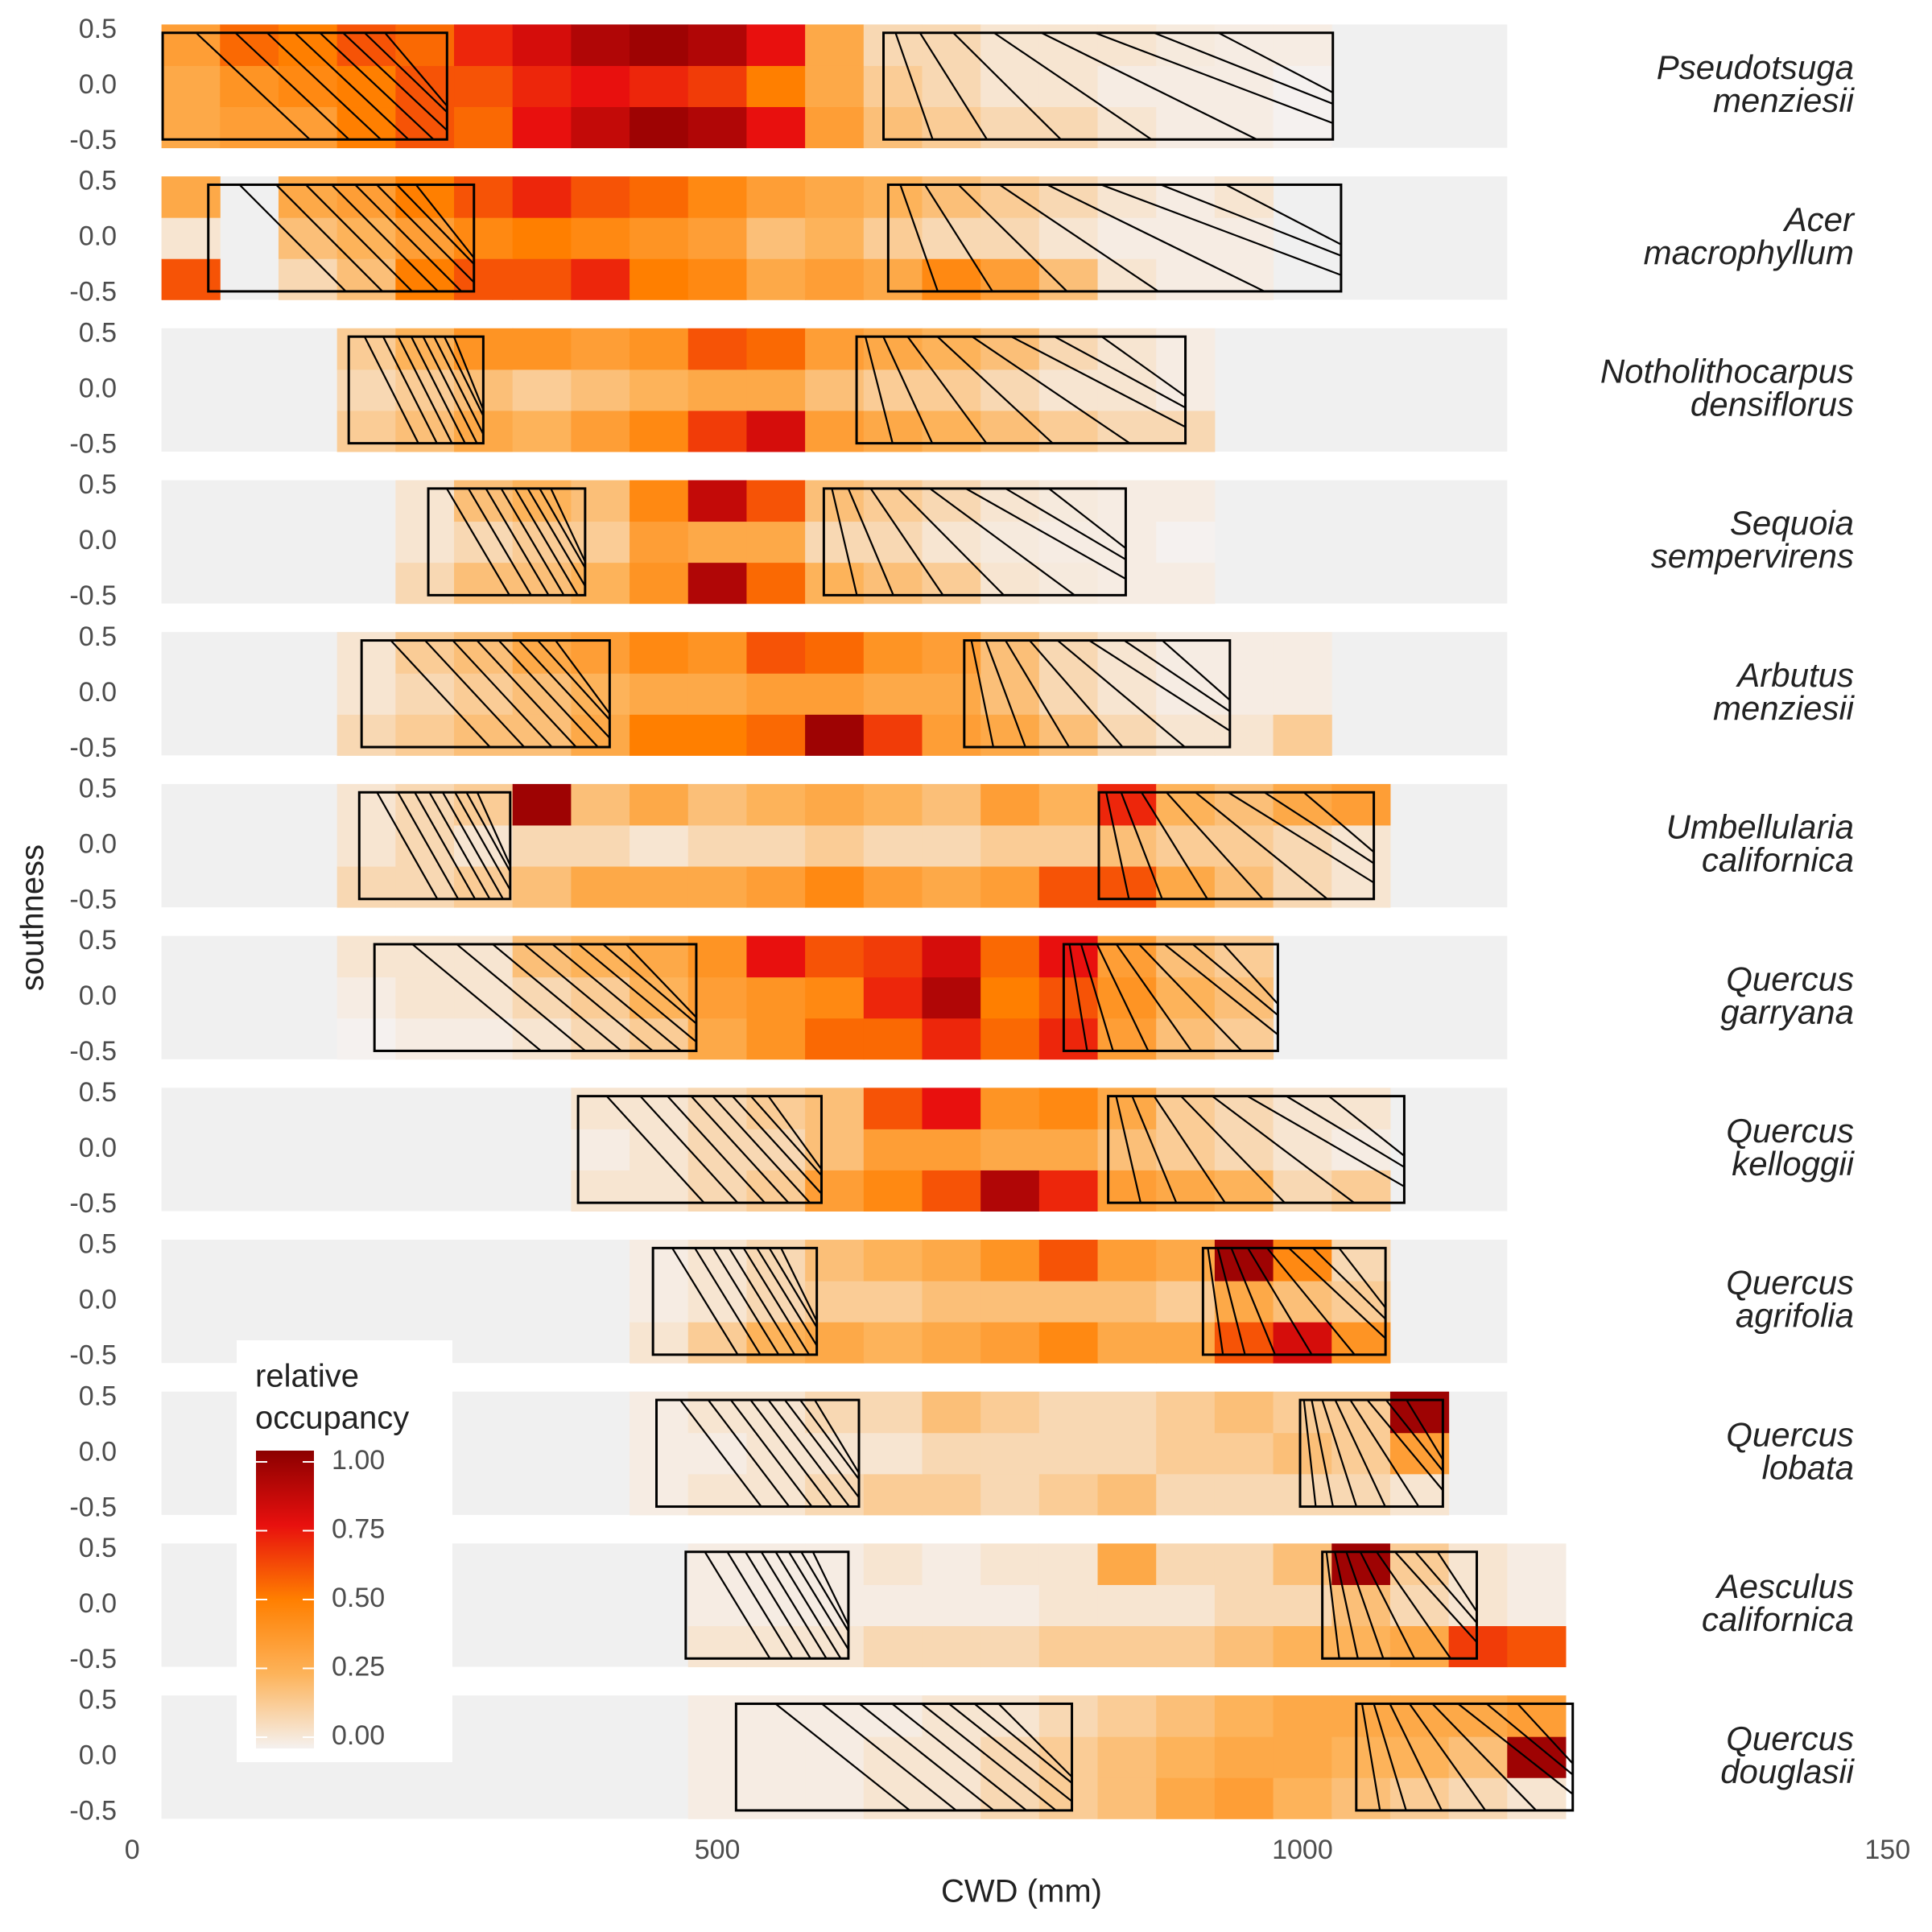  I want to click on y-tick-label: 0.5, so click(98, 1700).